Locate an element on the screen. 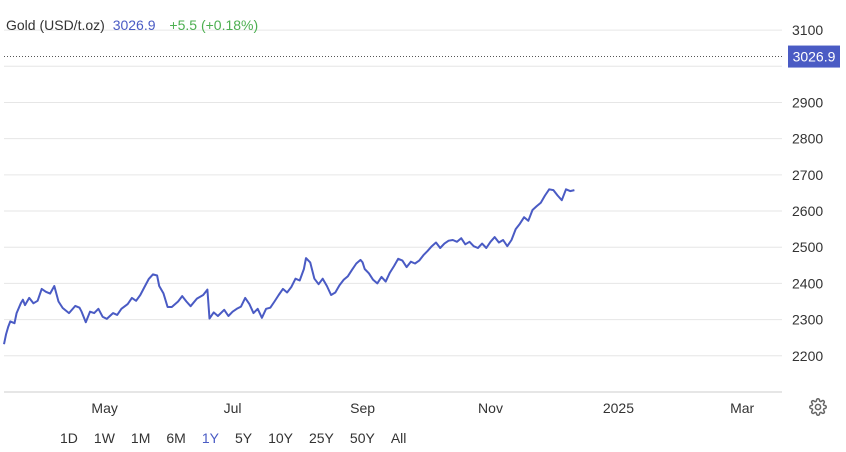 The height and width of the screenshot is (452, 846). range-selector: 1D 1W 1M 6M 1Y 5Y 10Y 25Y 50Y All is located at coordinates (241, 438).